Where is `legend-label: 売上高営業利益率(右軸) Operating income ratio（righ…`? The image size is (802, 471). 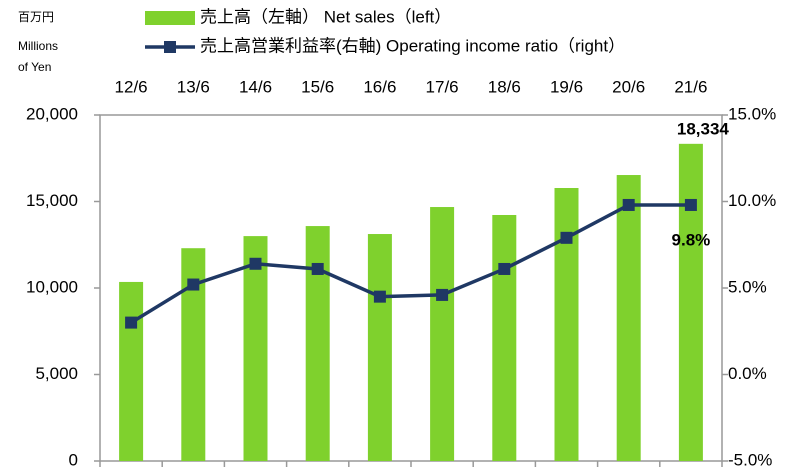 legend-label: 売上高営業利益率(右軸) Operating income ratio（righ… is located at coordinates (412, 45).